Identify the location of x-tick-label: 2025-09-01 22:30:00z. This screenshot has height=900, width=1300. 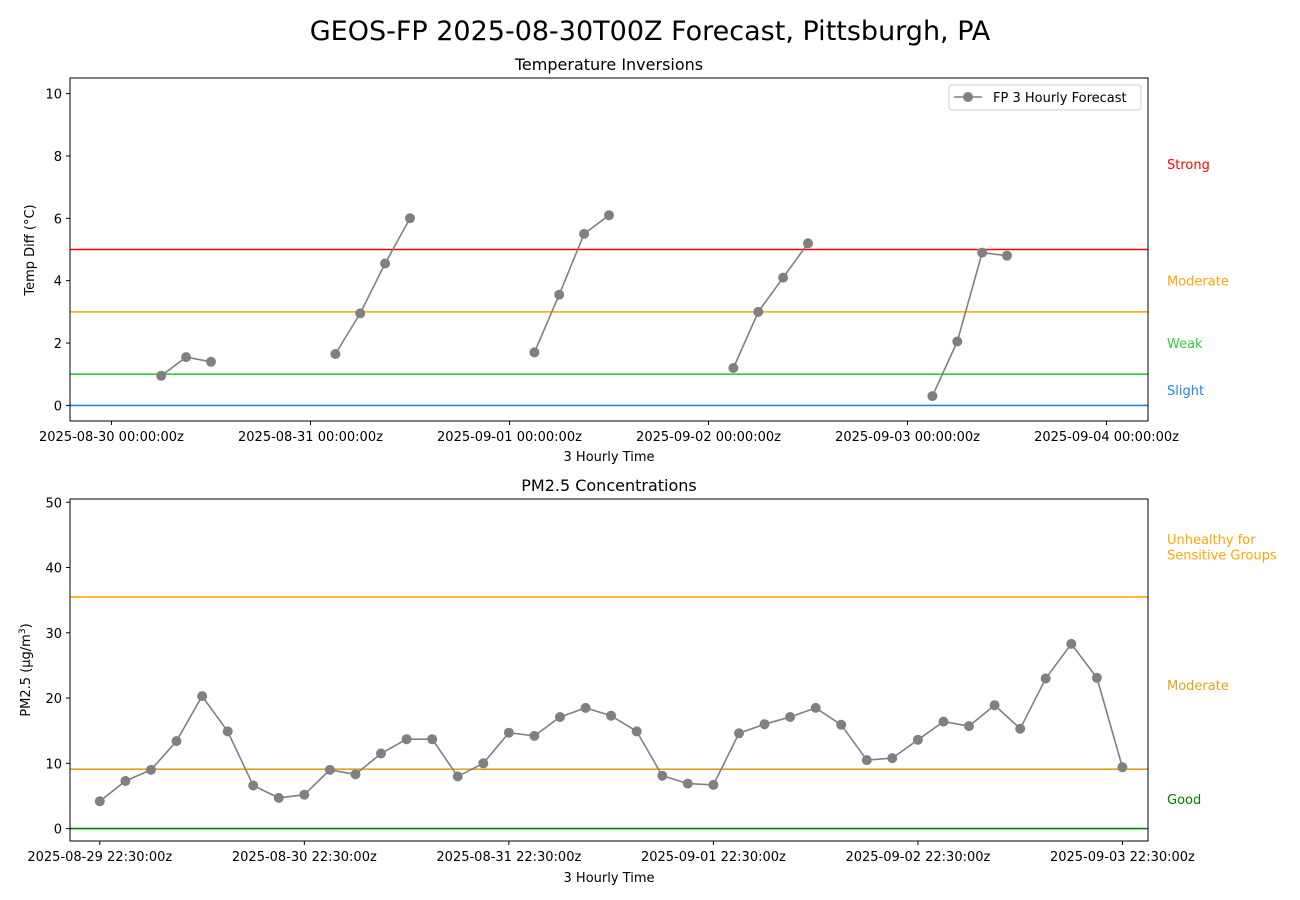
(713, 857).